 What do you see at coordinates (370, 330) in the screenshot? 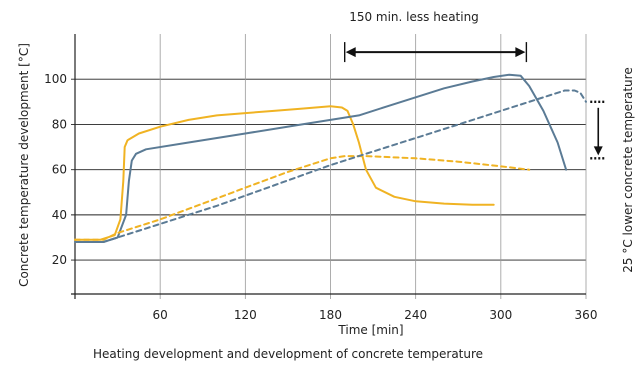
I see `x-axis-label: Time [min]` at bounding box center [370, 330].